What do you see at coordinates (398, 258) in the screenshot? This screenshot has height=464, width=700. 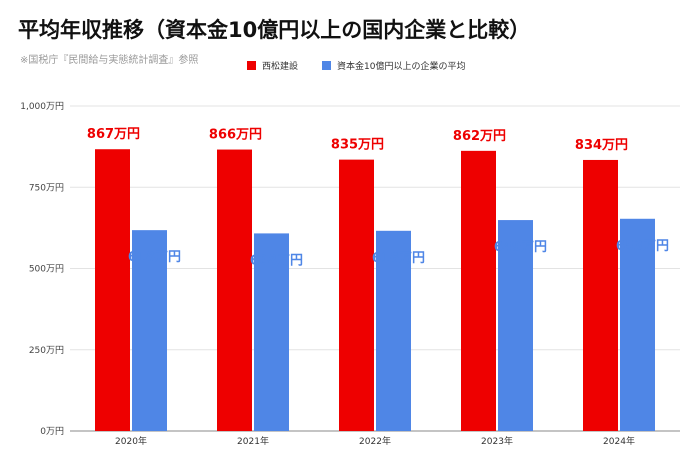 I see `data-label-series-b: 616万円` at bounding box center [398, 258].